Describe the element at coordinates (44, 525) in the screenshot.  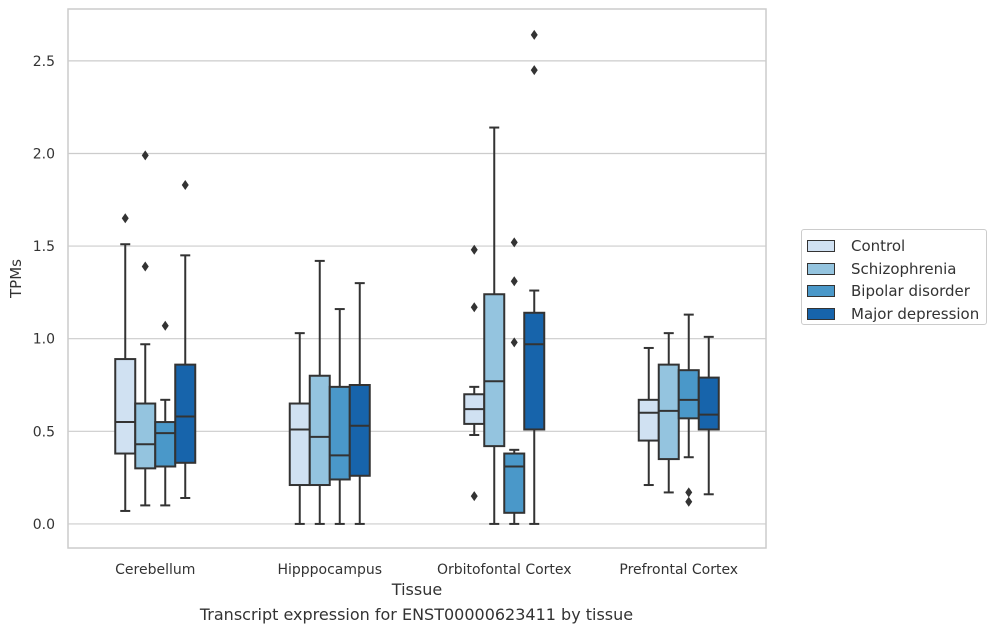
I see `y-tick-label: 0.0` at that location.